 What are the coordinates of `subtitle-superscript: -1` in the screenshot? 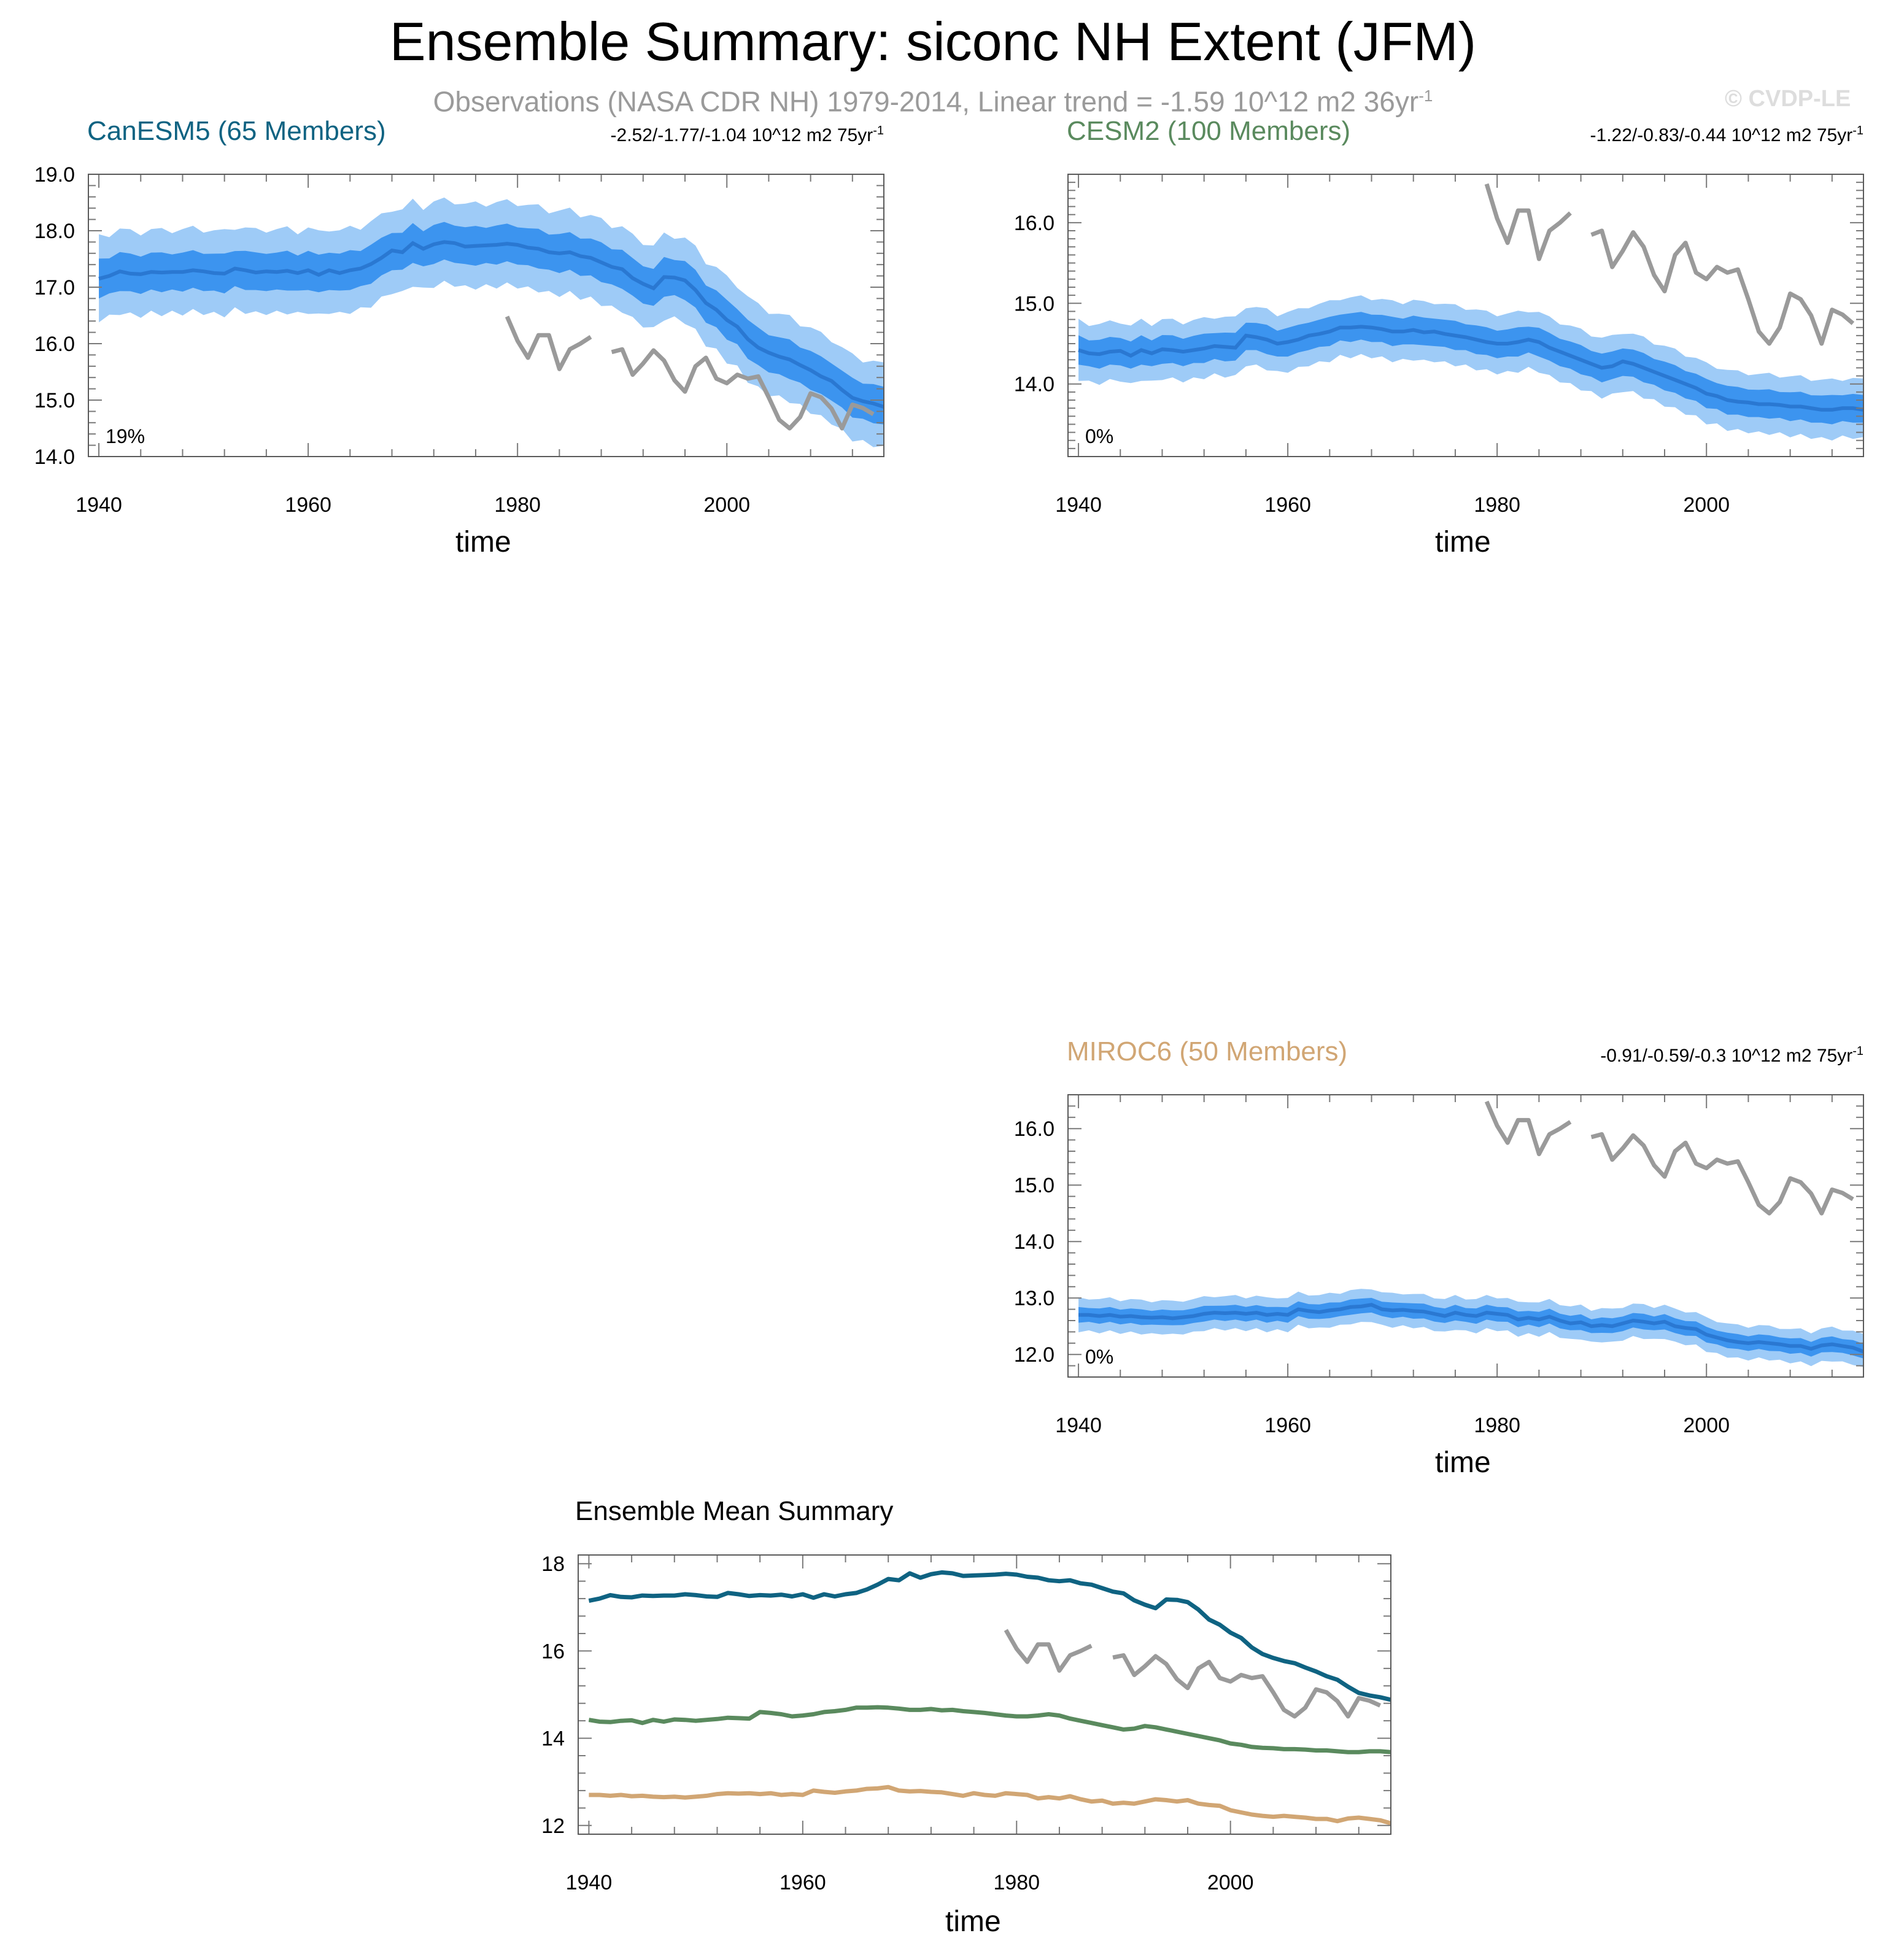 It's located at (1425, 96).